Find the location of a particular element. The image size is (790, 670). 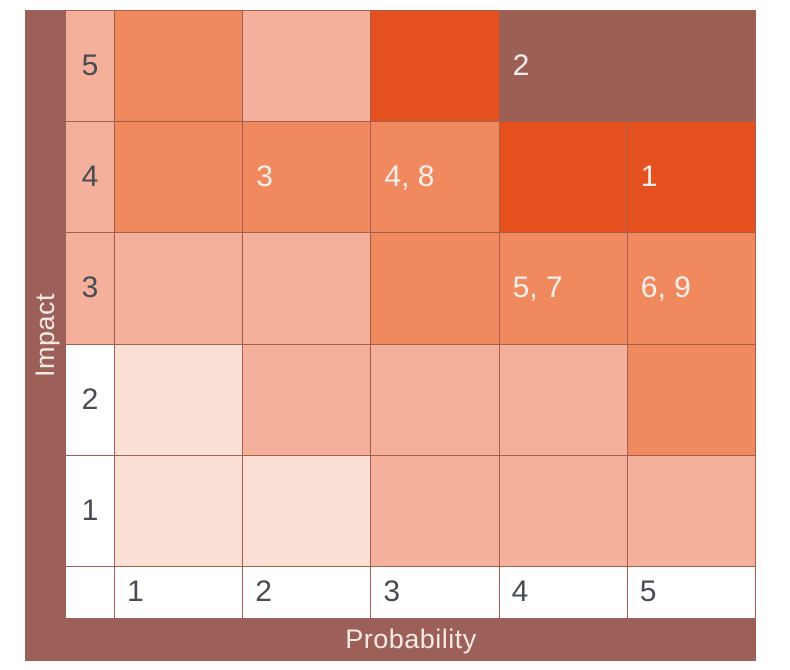

cell-i5-p3 is located at coordinates (435, 66).